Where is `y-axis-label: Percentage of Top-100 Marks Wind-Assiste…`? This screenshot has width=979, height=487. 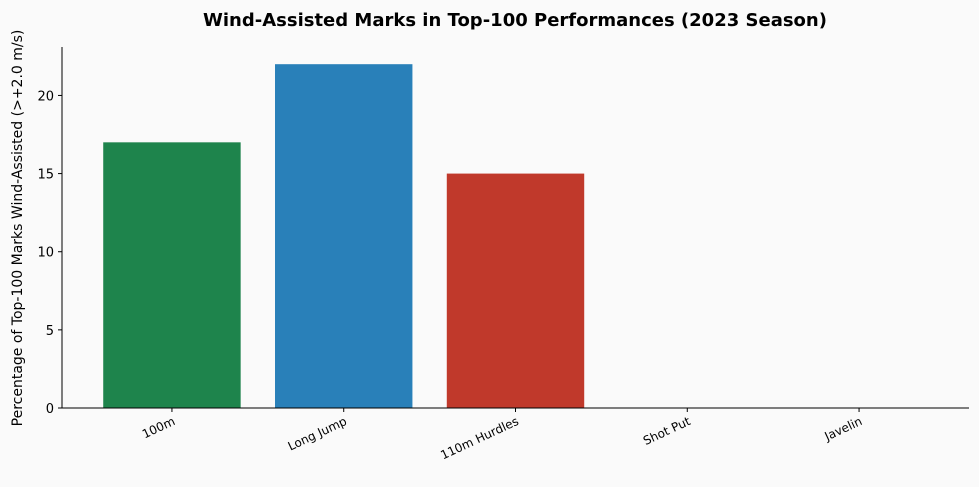 y-axis-label: Percentage of Top-100 Marks Wind-Assiste… is located at coordinates (18, 228).